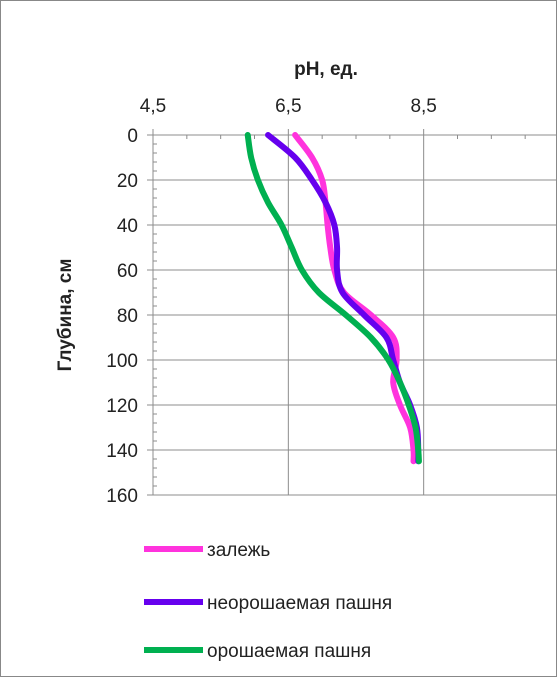 The height and width of the screenshot is (677, 557). What do you see at coordinates (288, 106) in the screenshot?
I see `x-tick-label: 6,5` at bounding box center [288, 106].